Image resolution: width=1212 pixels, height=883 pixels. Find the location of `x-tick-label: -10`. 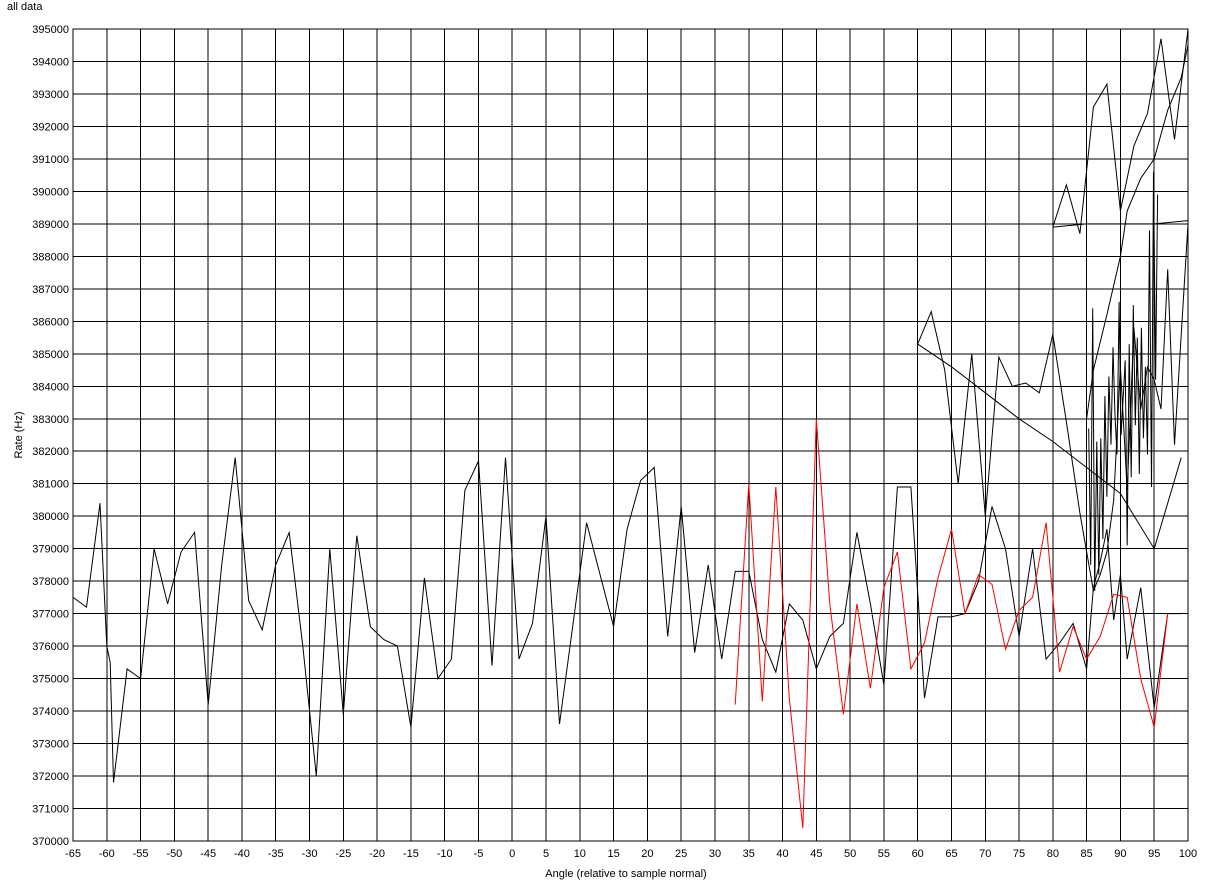

x-tick-label: -10 is located at coordinates (445, 854).